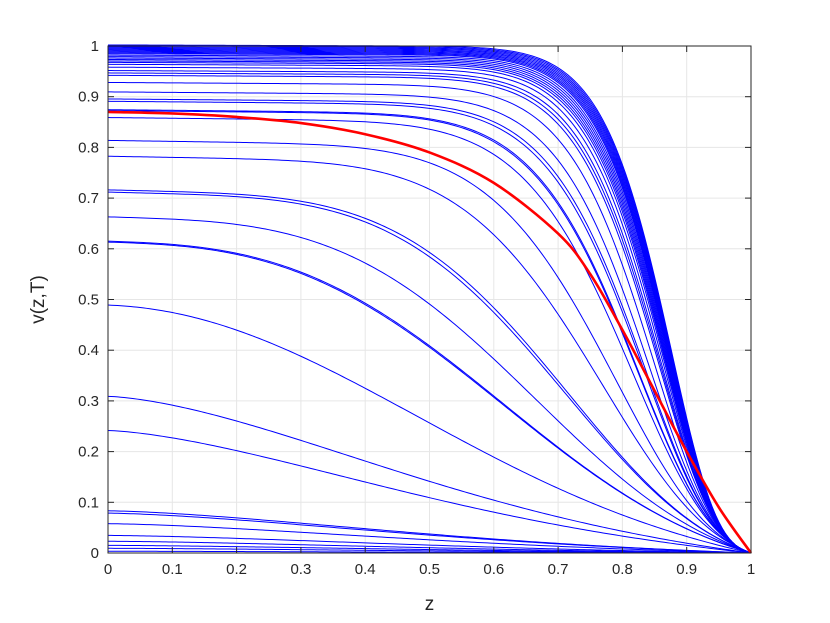  I want to click on x-tick-label: 0.9, so click(686, 569).